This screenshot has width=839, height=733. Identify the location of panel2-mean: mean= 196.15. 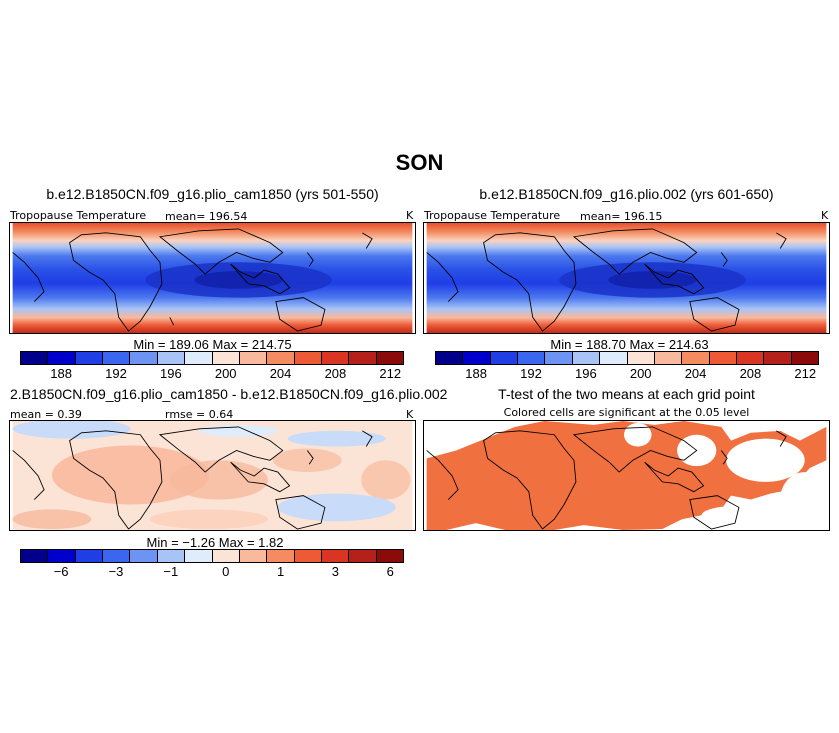
(621, 216).